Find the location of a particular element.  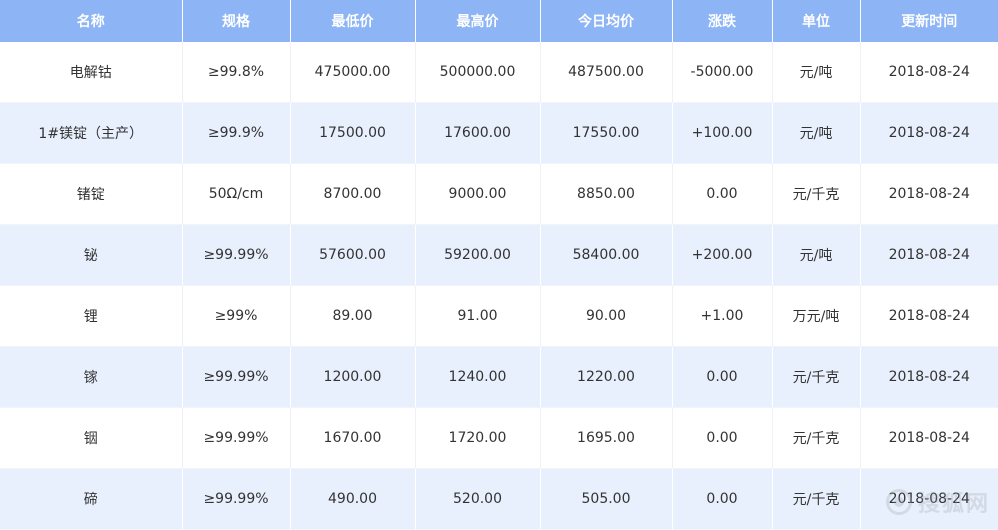

cell-low-price: 1200.00 is located at coordinates (353, 377).